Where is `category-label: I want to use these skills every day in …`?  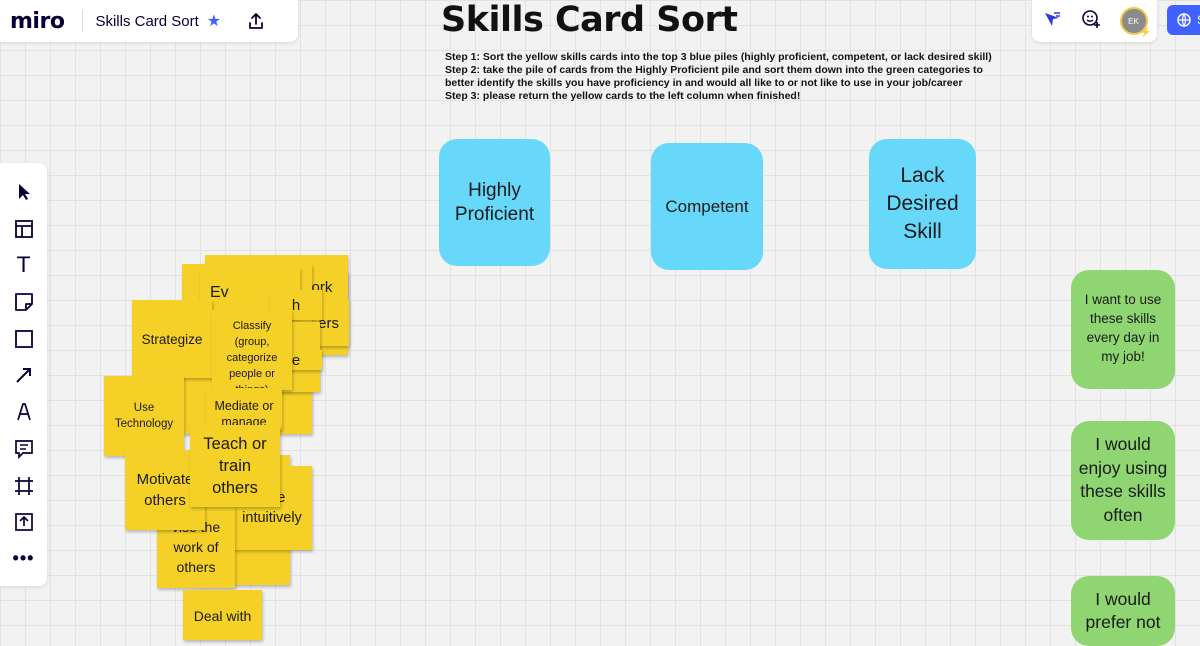 category-label: I want to use these skills every day in … is located at coordinates (1123, 328).